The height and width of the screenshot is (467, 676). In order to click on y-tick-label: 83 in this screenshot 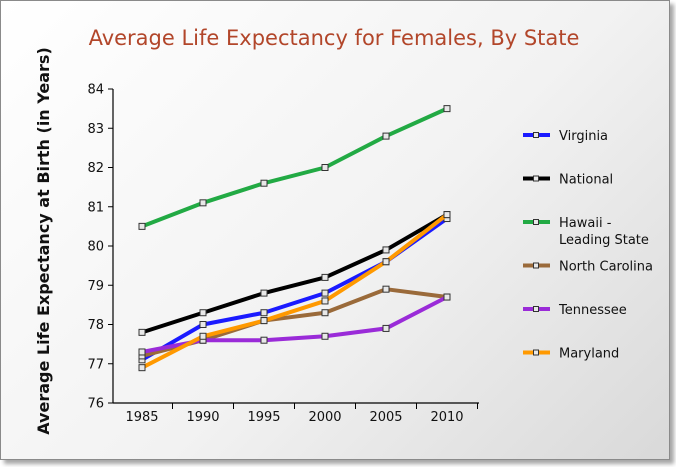, I will do `click(95, 129)`.